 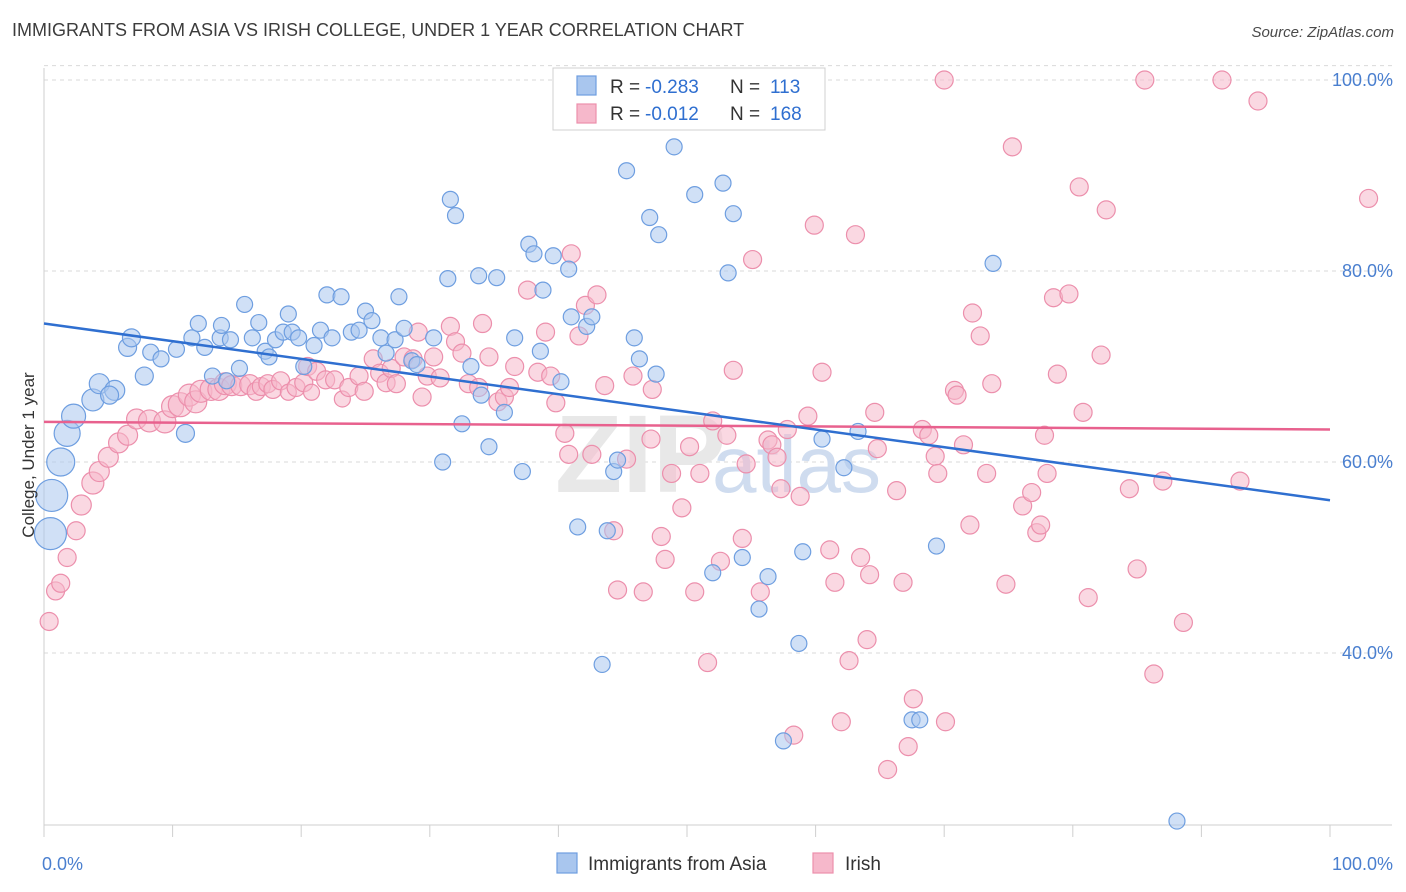 I want to click on legend-swatch-asia, so click(x=586, y=85).